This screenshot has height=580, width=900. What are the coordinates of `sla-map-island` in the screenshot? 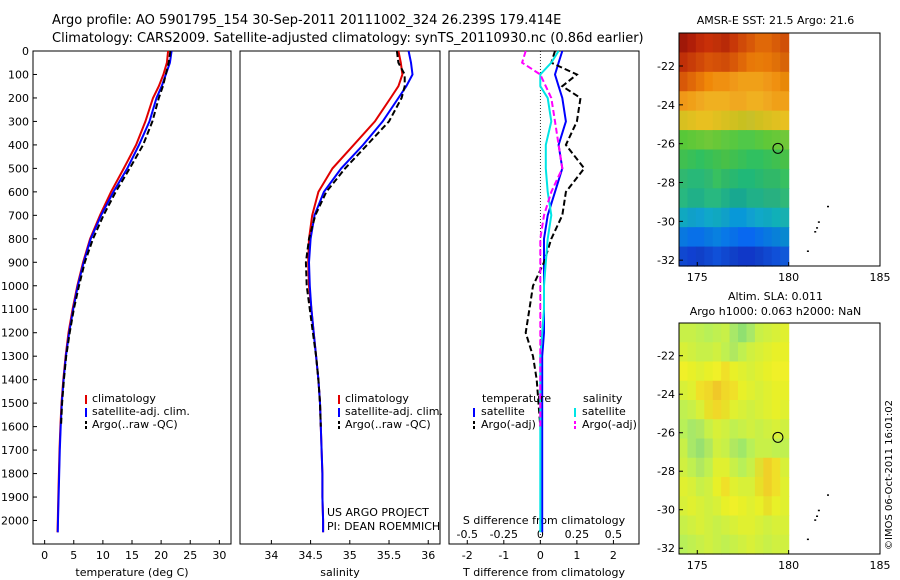 It's located at (807, 539).